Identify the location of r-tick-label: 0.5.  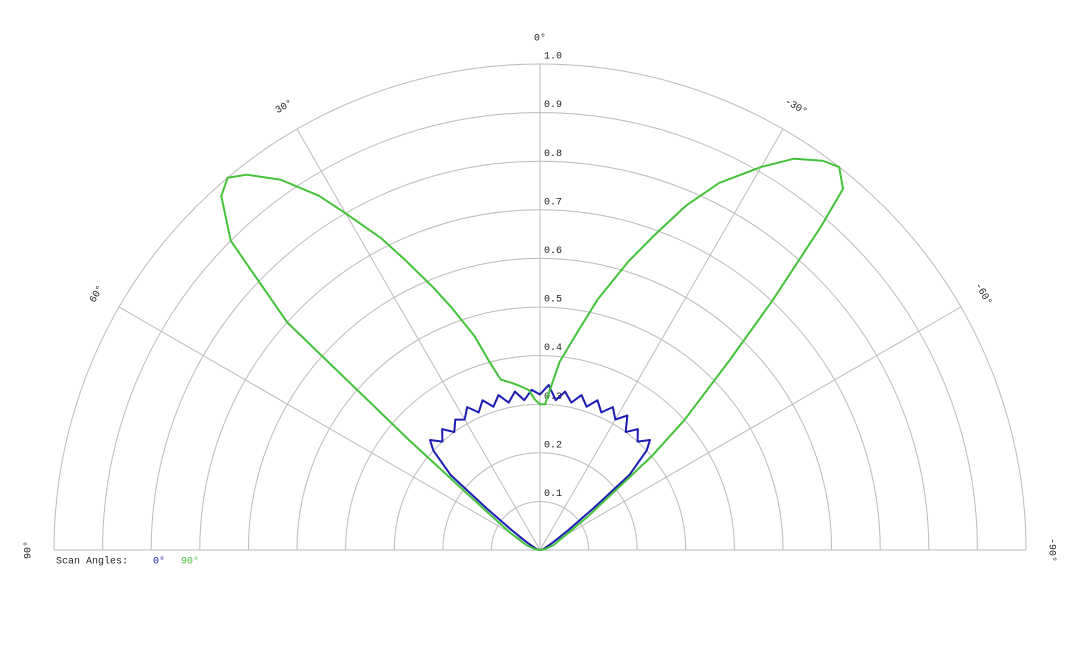
(553, 300).